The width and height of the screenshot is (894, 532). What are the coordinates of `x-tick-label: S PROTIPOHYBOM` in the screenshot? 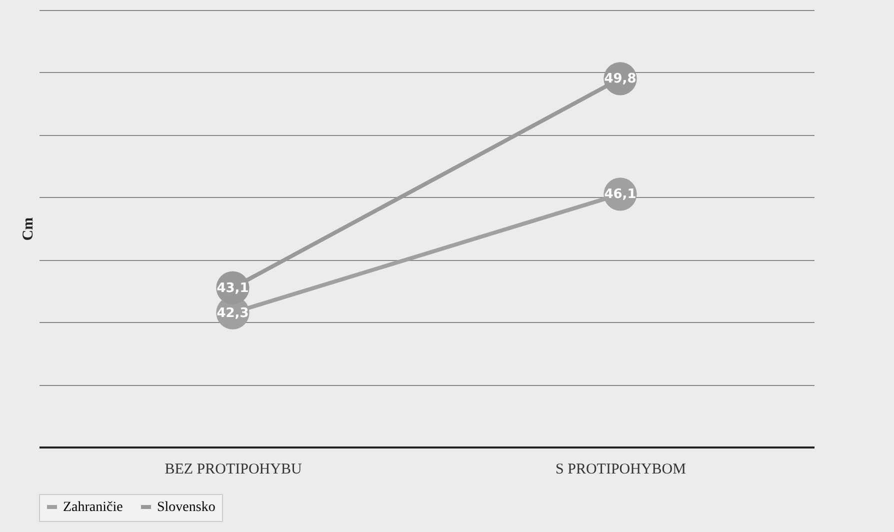 It's located at (621, 470).